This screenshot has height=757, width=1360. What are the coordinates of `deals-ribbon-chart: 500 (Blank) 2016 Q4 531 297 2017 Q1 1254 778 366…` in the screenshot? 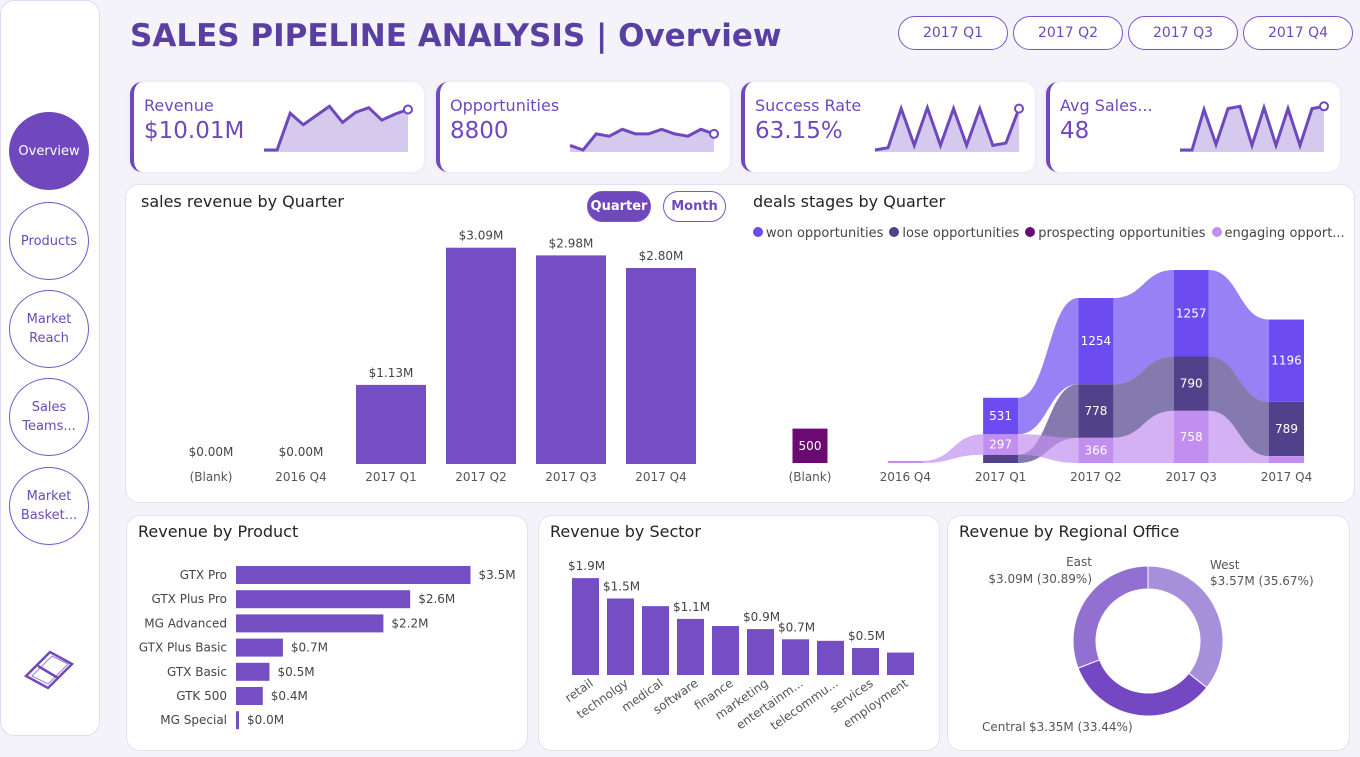 It's located at (1050, 377).